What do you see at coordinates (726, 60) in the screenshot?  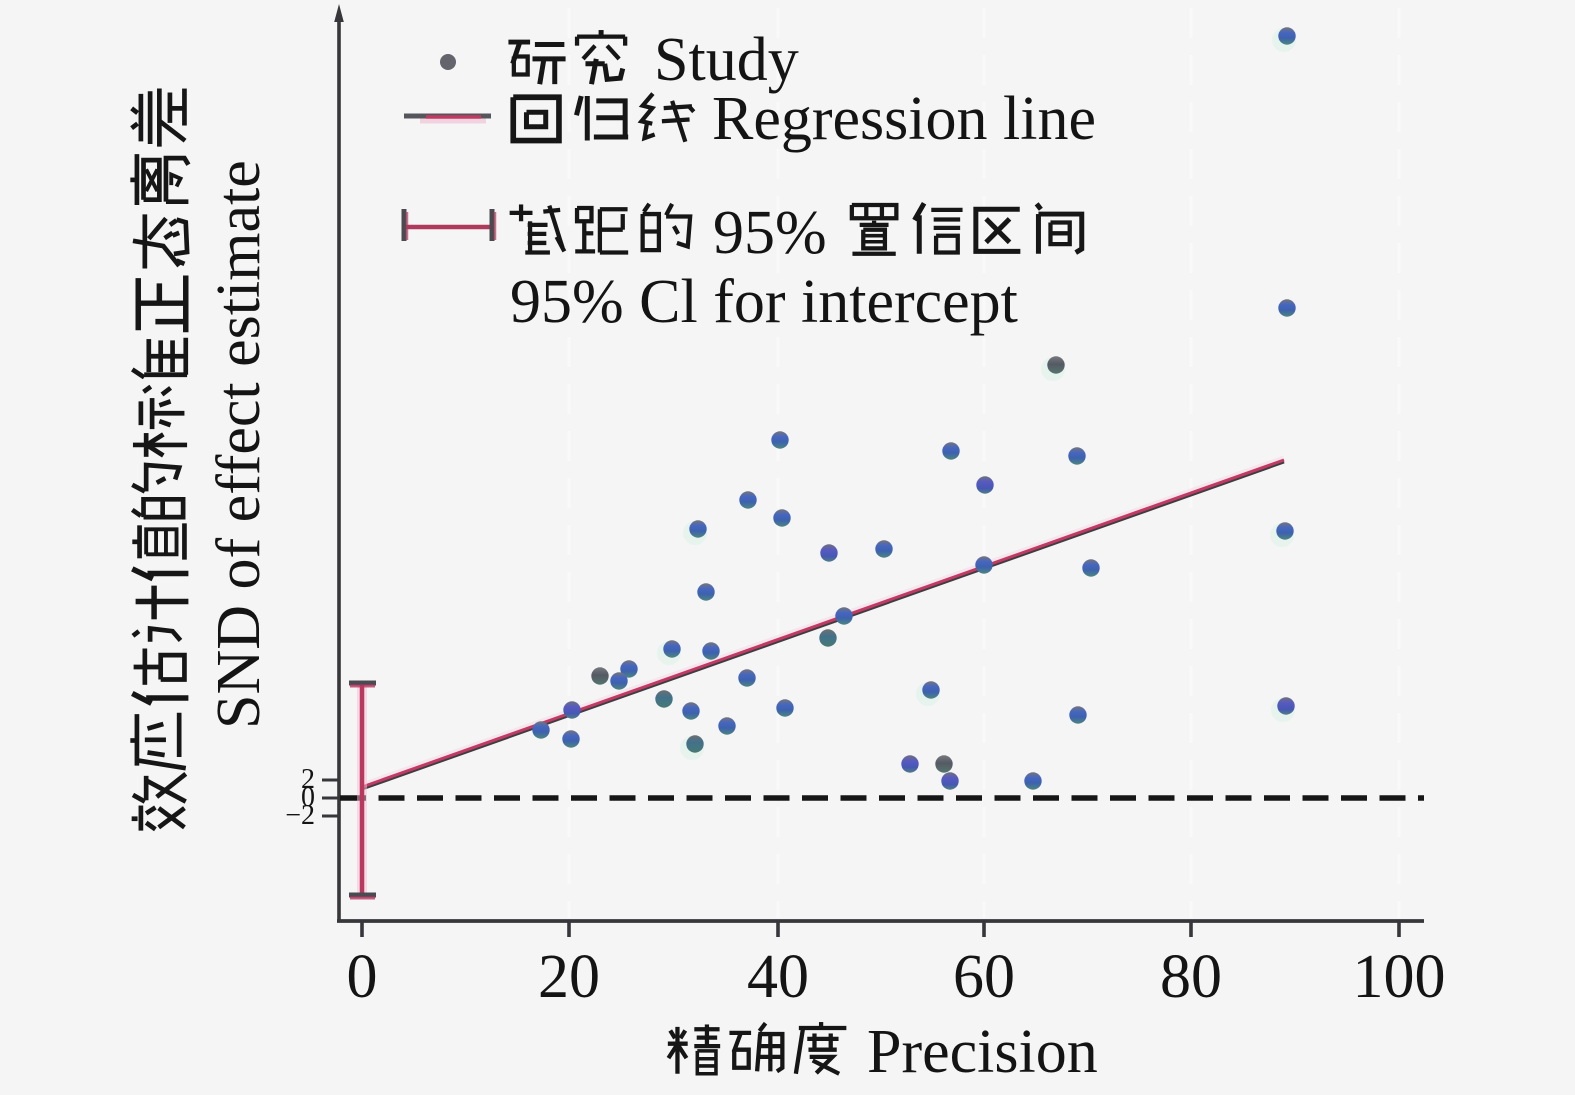 I see `svg-text: Study` at bounding box center [726, 60].